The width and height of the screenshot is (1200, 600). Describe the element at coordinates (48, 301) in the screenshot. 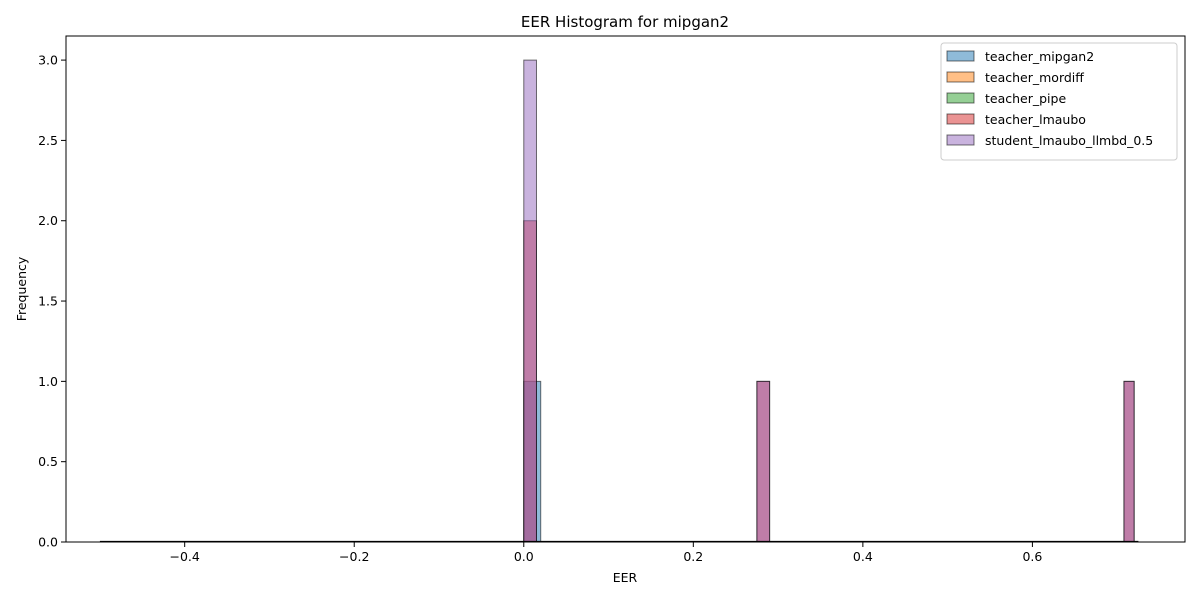

I see `y-tick-label: 1.5` at that location.